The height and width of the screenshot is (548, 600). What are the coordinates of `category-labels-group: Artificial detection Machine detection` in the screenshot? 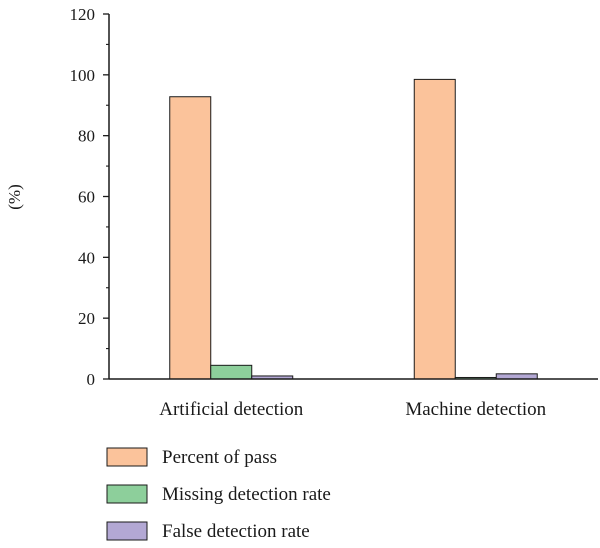 It's located at (352, 409).